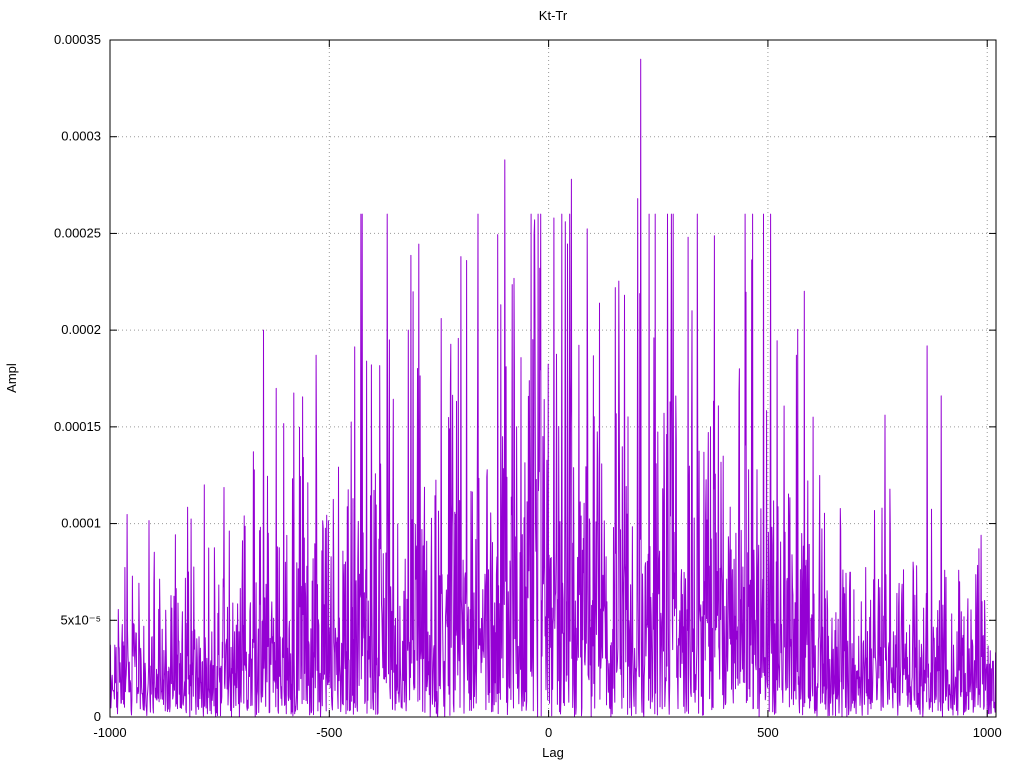 The width and height of the screenshot is (1024, 768). I want to click on y-tick-label: 0.00015, so click(77, 426).